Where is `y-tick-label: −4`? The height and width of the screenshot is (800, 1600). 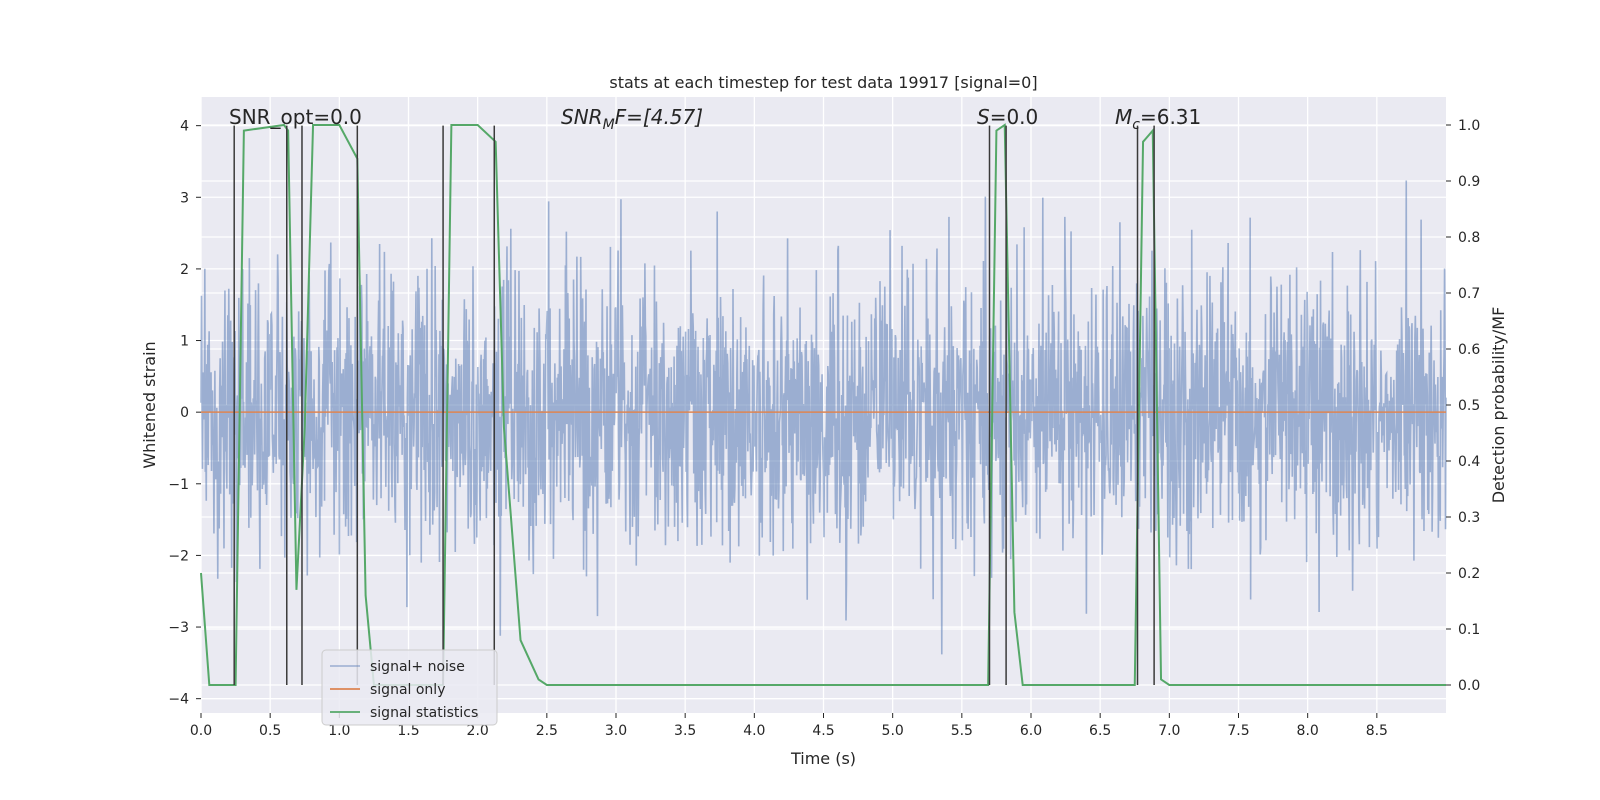
y-tick-label: −4 is located at coordinates (178, 700).